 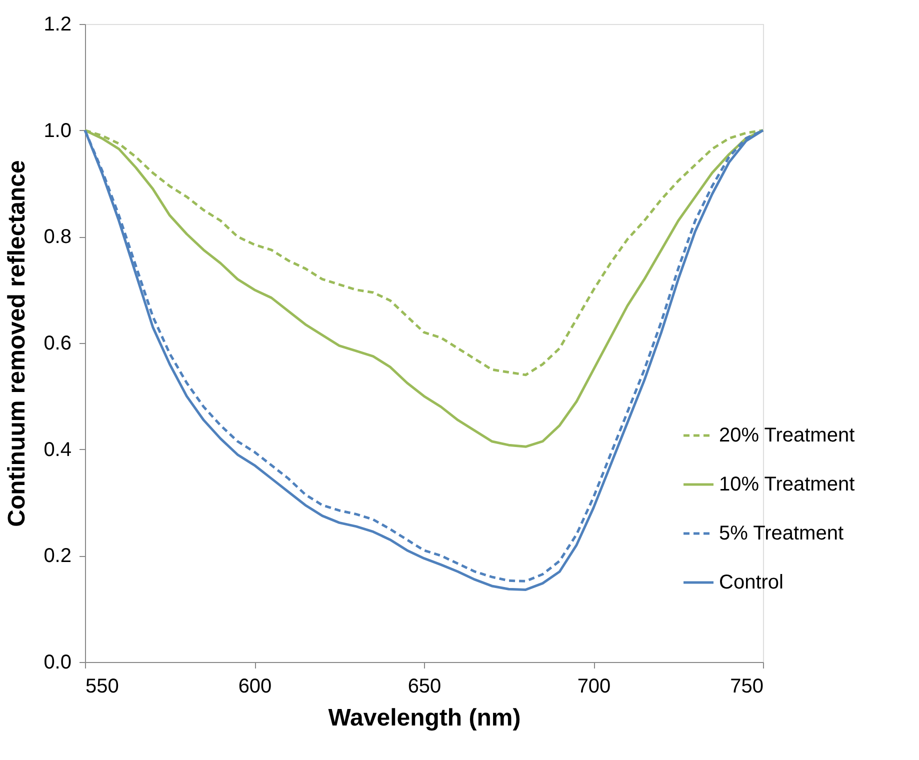 I want to click on y-tick-label: 1.2, so click(x=58, y=25).